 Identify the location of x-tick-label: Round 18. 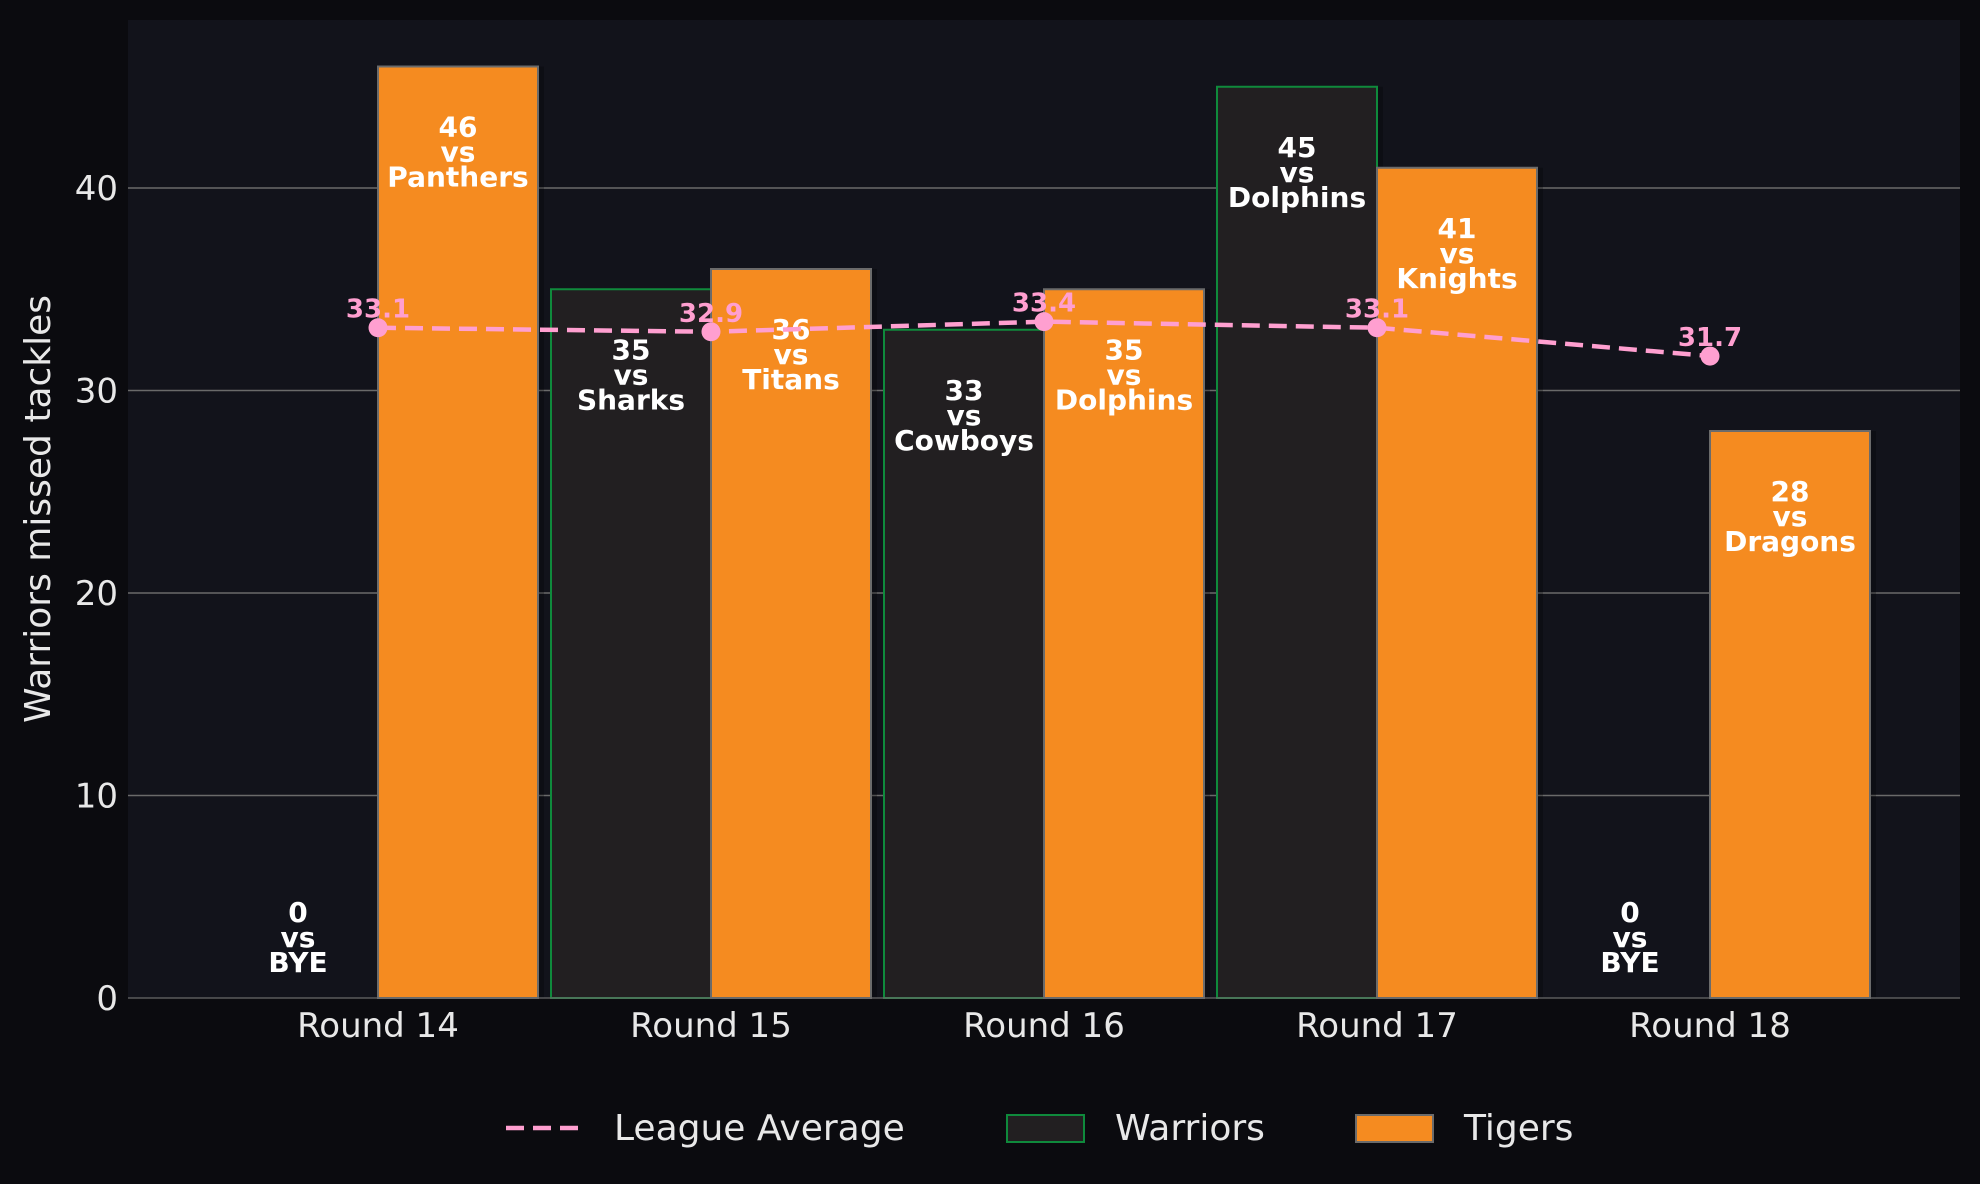
(1710, 1026).